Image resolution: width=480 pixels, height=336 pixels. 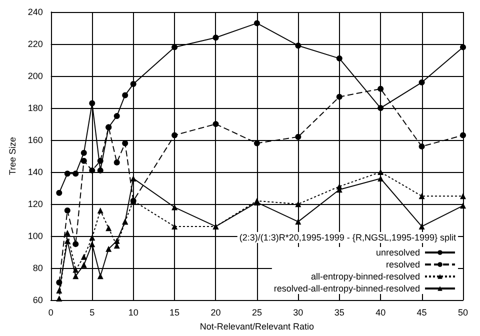 What do you see at coordinates (215, 313) in the screenshot?
I see `x-tick-label: 20` at bounding box center [215, 313].